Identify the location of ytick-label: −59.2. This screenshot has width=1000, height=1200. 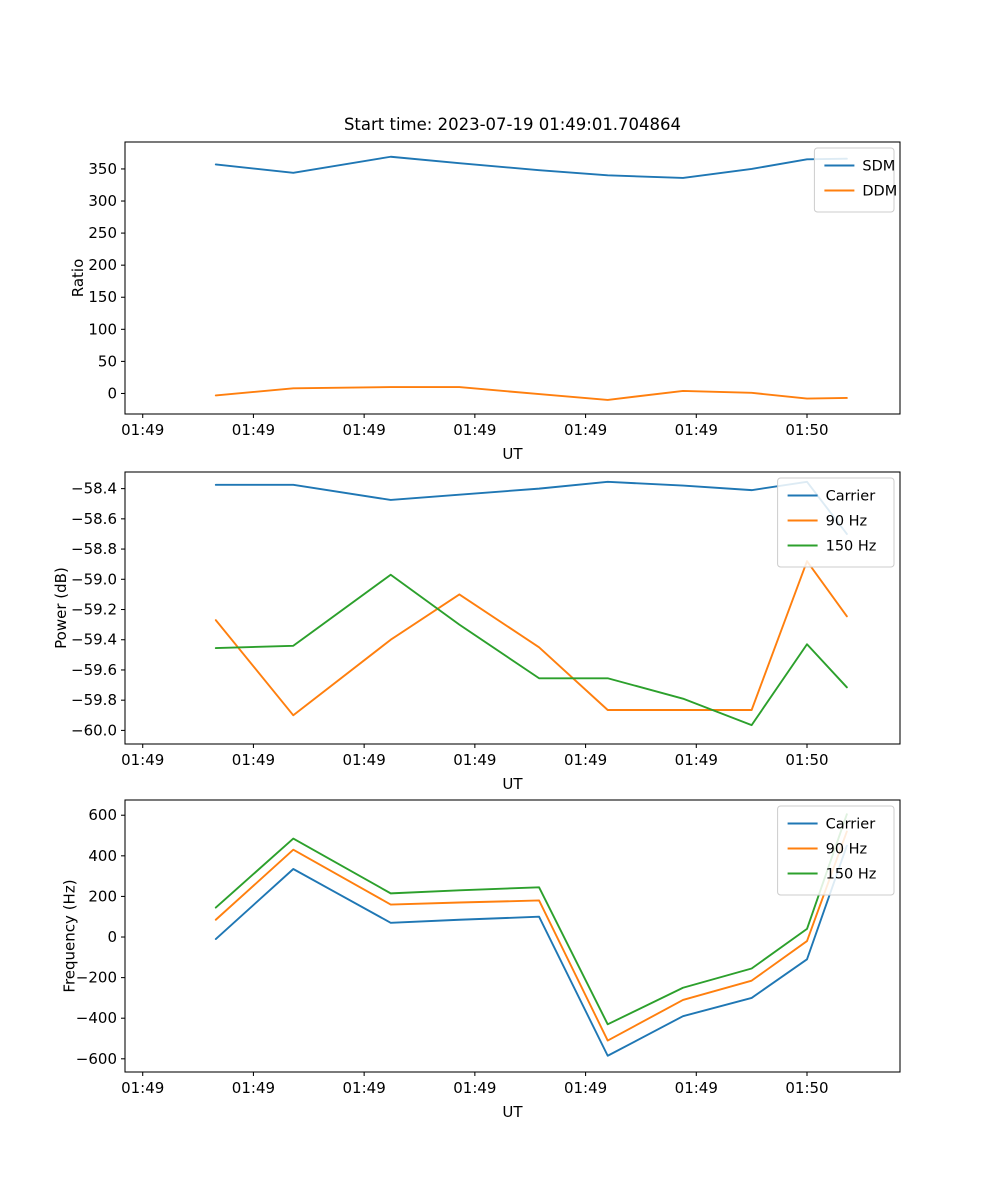
(94, 610).